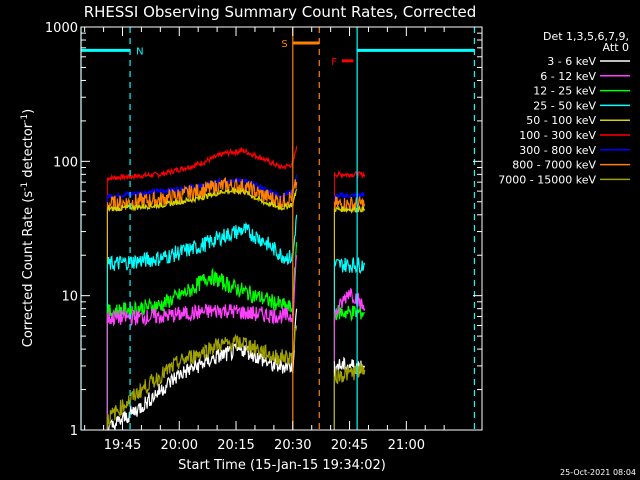 The image size is (640, 480). I want to click on y-axis-label-exp-2: -1, so click(25, 118).